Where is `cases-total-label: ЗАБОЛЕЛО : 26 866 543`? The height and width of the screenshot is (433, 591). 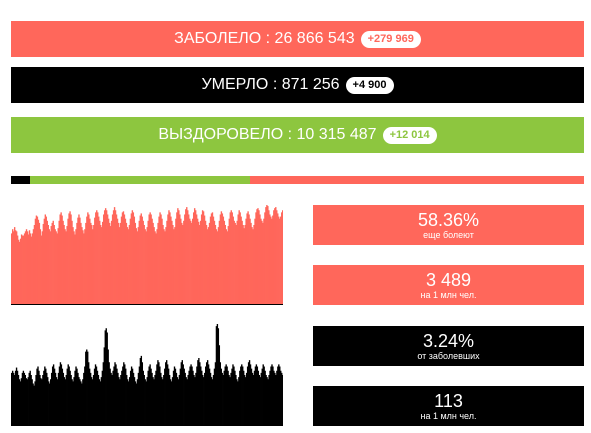 cases-total-label: ЗАБОЛЕЛО : 26 866 543 is located at coordinates (264, 38).